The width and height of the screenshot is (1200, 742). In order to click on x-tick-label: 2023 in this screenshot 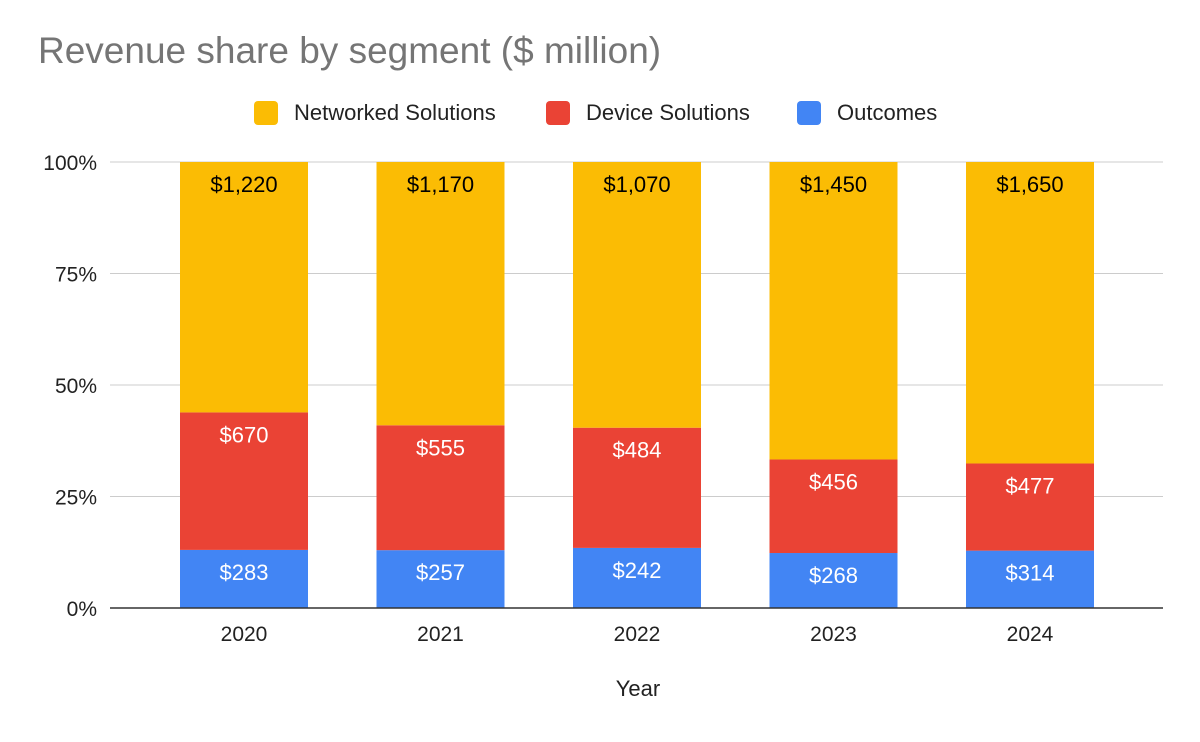, I will do `click(833, 634)`.